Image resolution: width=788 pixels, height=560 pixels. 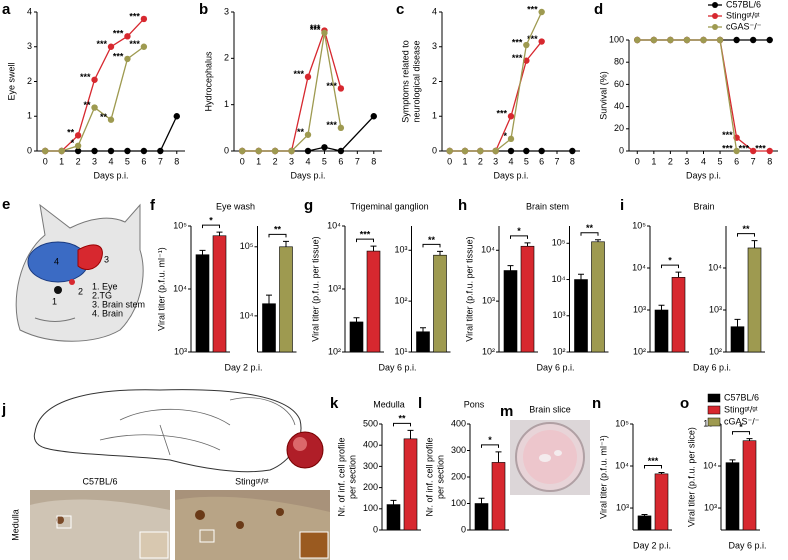 What do you see at coordinates (495, 161) in the screenshot?
I see `x-tick-label: 3` at bounding box center [495, 161].